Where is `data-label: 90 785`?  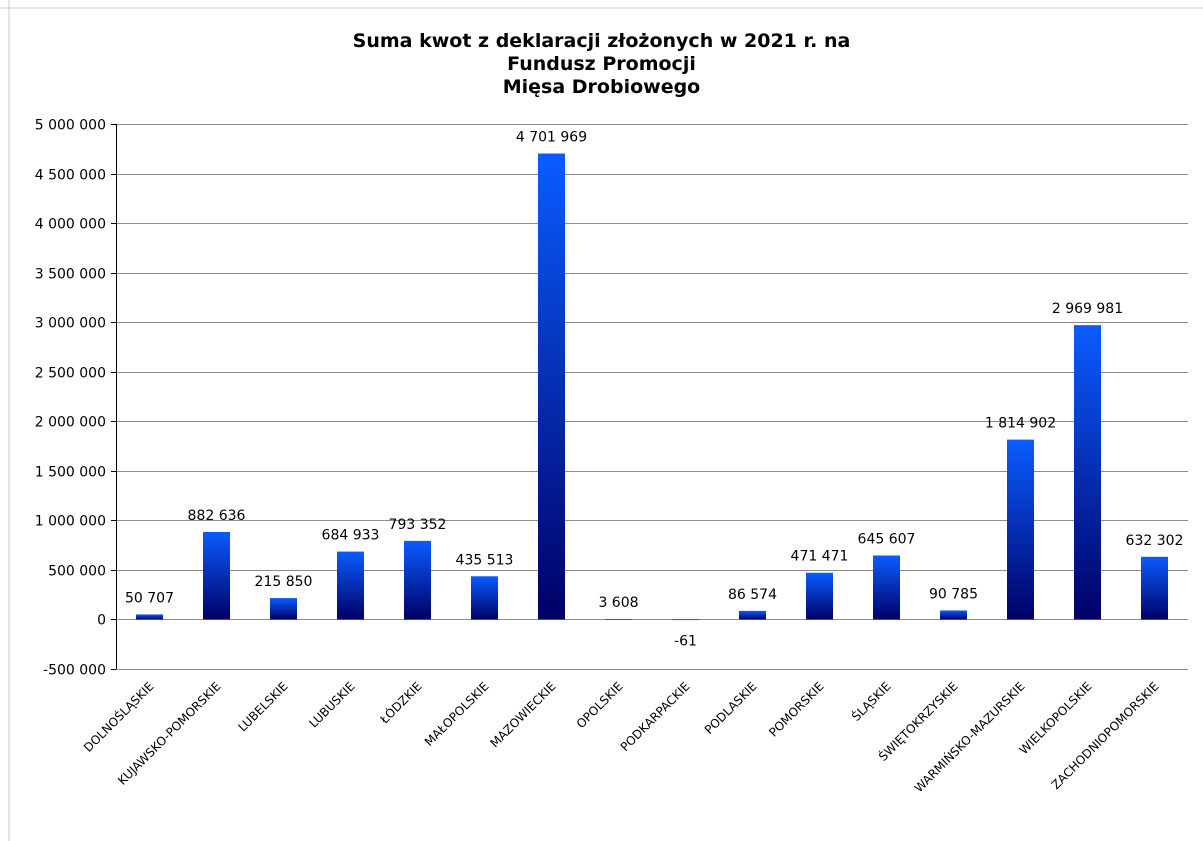 data-label: 90 785 is located at coordinates (953, 594).